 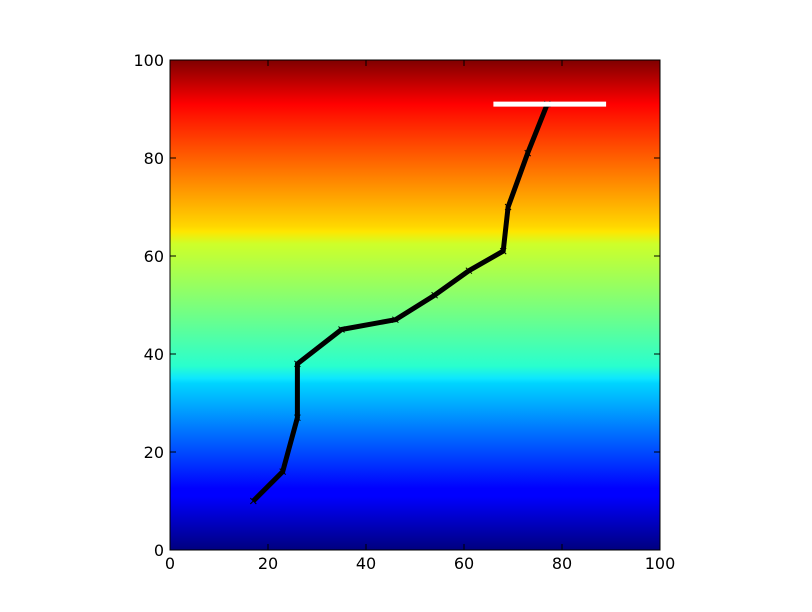 I want to click on x-tick-label: 20, so click(x=268, y=563).